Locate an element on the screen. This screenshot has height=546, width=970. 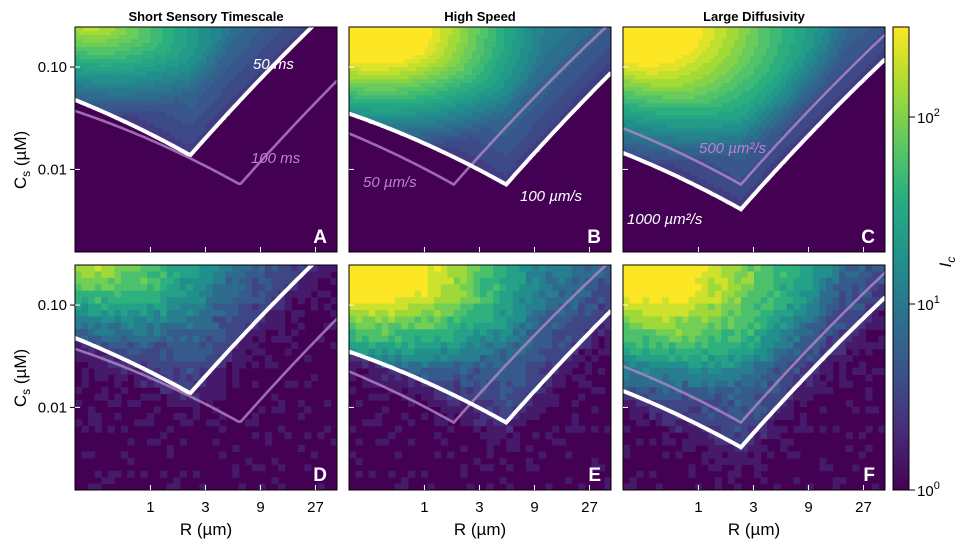
curve-label: 1000 µm²/s is located at coordinates (665, 219).